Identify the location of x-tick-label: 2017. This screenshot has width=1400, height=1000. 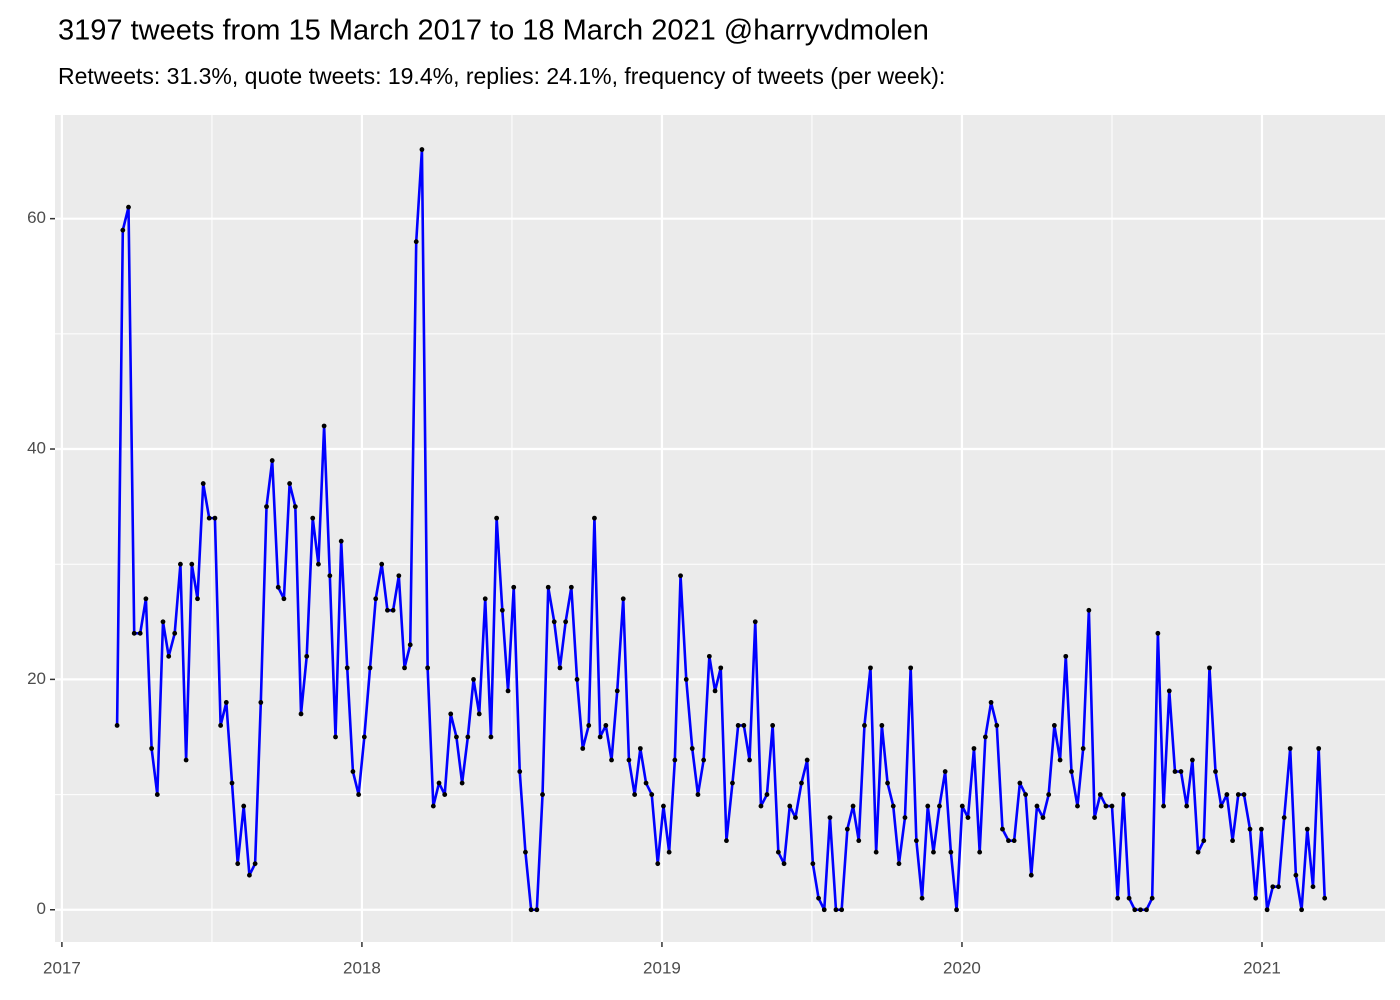
(62, 967).